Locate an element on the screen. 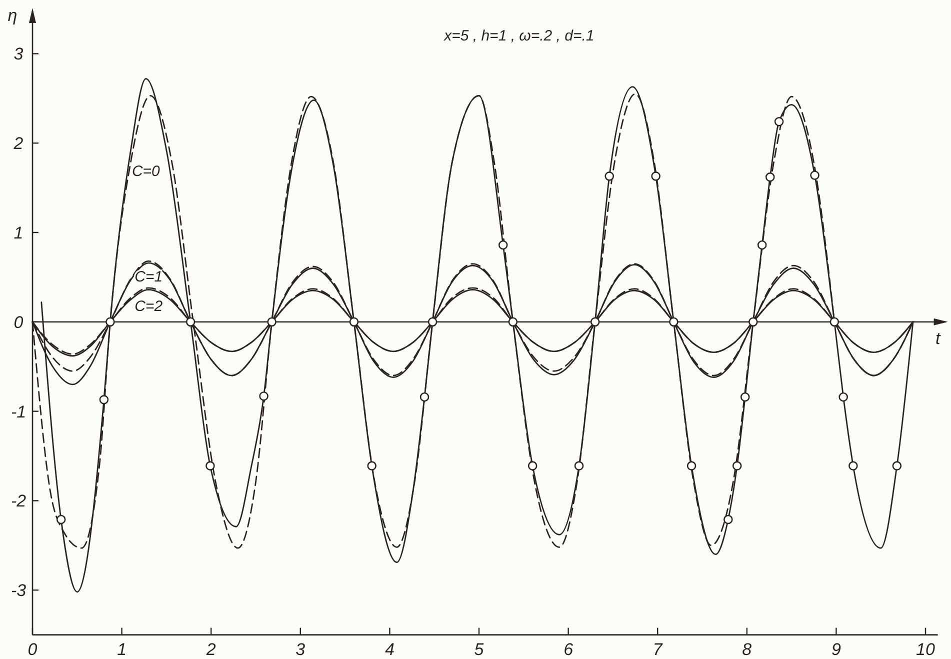 This screenshot has height=659, width=951. x-tick-label: 2 is located at coordinates (210, 649).